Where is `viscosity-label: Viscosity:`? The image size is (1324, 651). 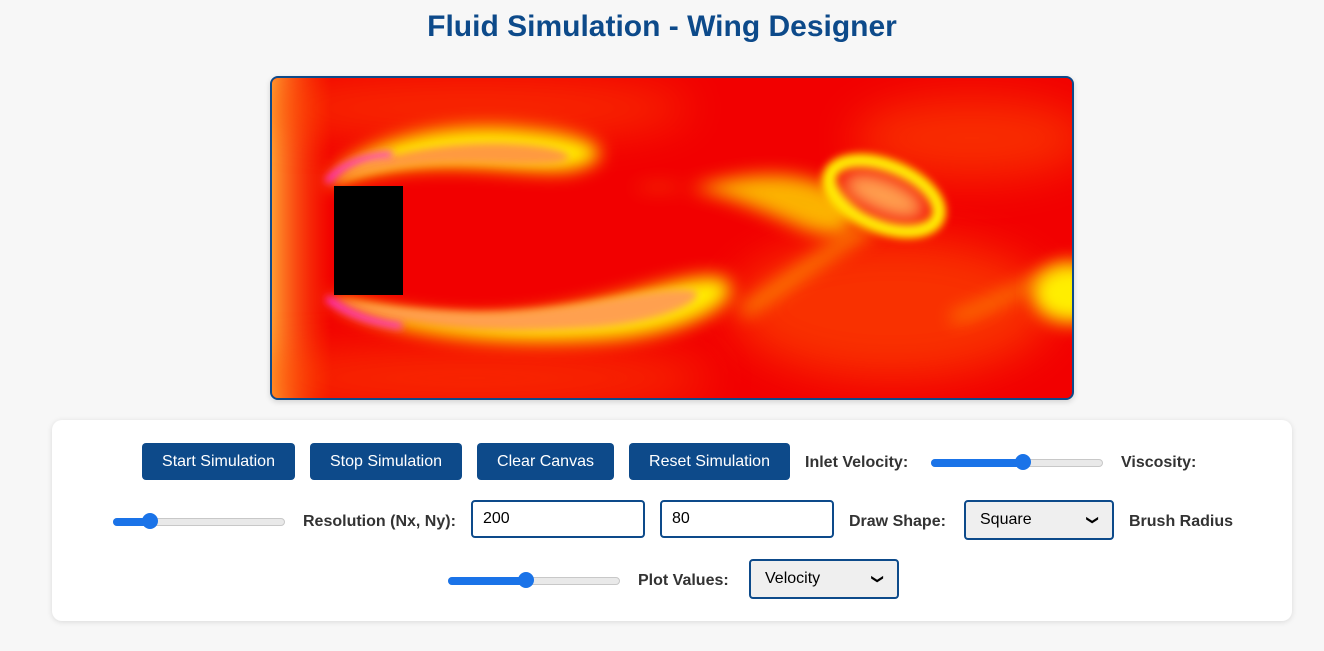 viscosity-label: Viscosity: is located at coordinates (1159, 462).